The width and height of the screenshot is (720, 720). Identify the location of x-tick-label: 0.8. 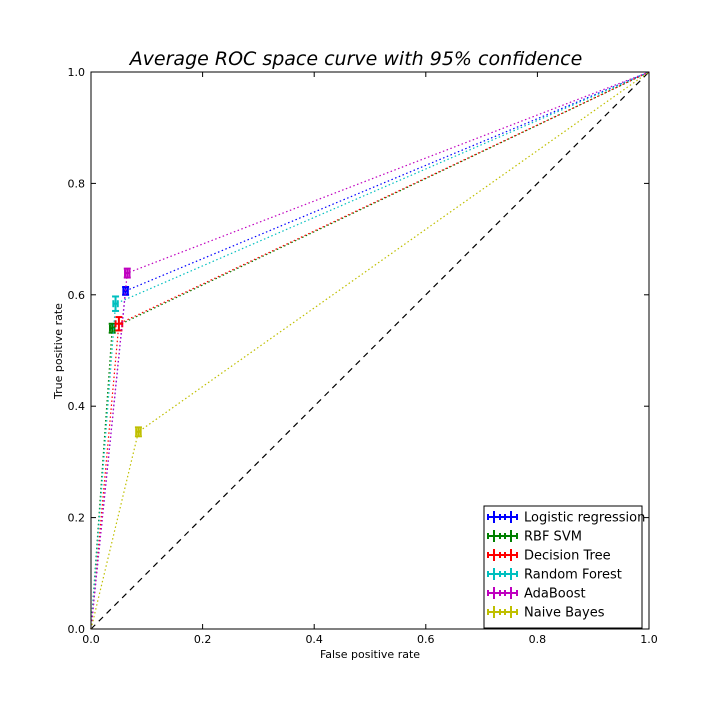
(538, 639).